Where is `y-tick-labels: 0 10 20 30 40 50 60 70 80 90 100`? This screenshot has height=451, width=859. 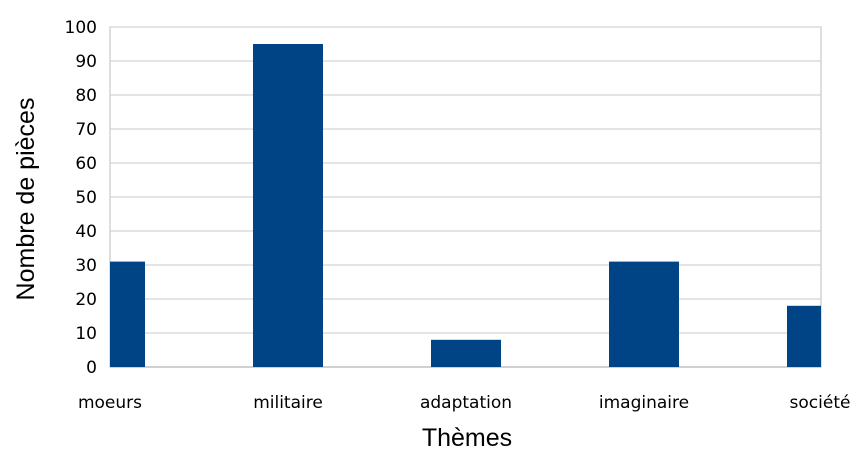 y-tick-labels: 0 10 20 30 40 50 60 70 80 90 100 is located at coordinates (81, 198).